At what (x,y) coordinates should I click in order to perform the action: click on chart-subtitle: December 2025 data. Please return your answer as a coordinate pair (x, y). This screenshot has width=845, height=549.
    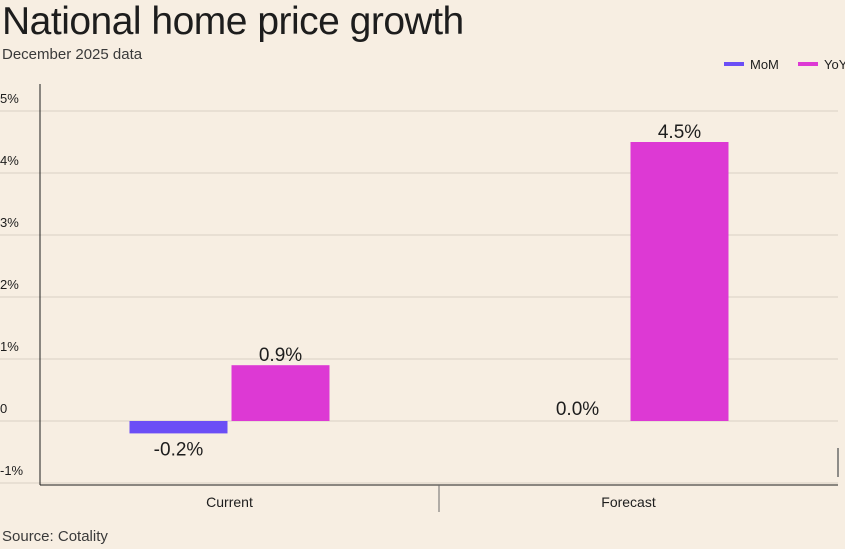
    Looking at the image, I should click on (72, 54).